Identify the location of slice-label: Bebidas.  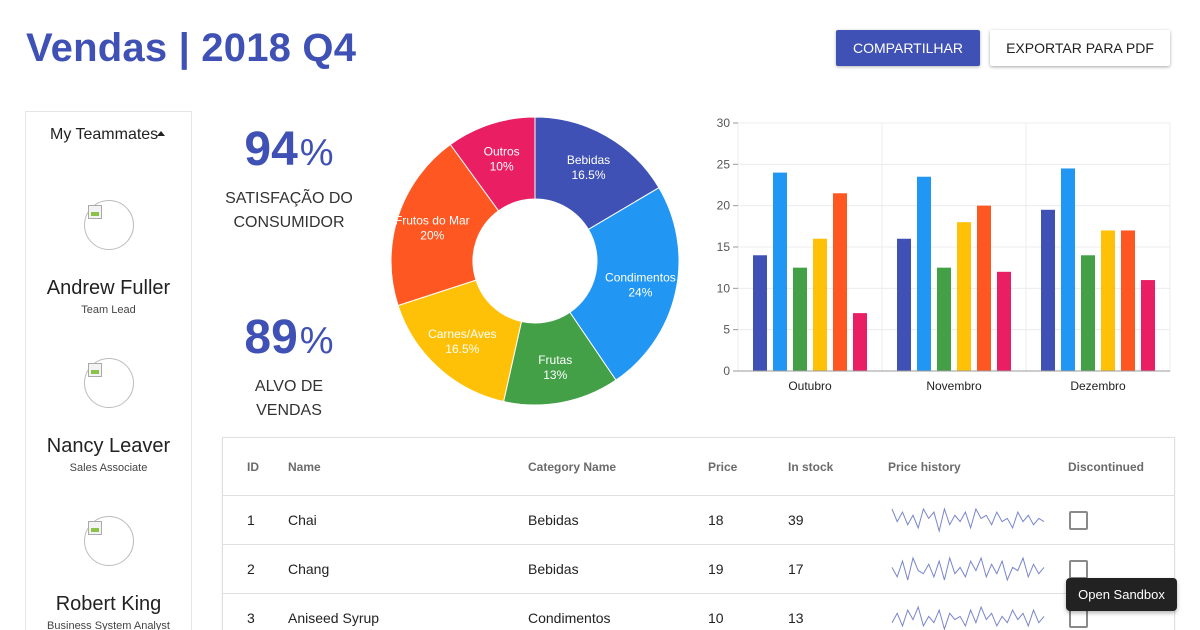
(588, 160).